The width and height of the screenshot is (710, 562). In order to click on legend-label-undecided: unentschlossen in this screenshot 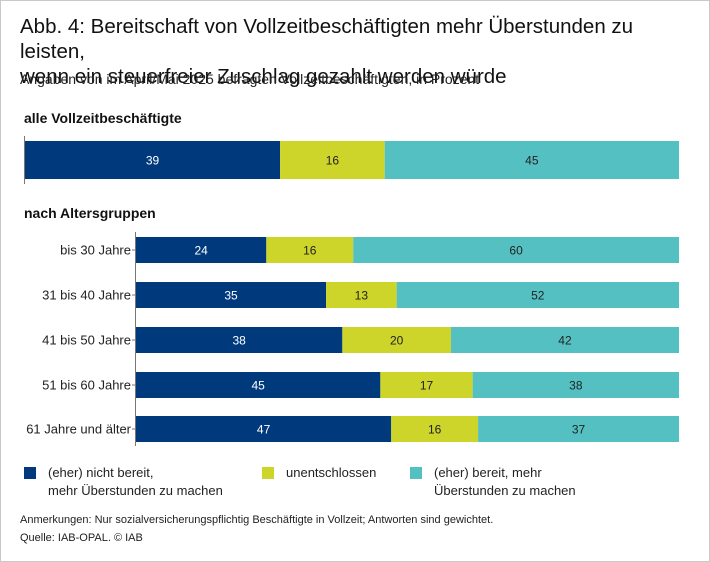, I will do `click(331, 473)`.